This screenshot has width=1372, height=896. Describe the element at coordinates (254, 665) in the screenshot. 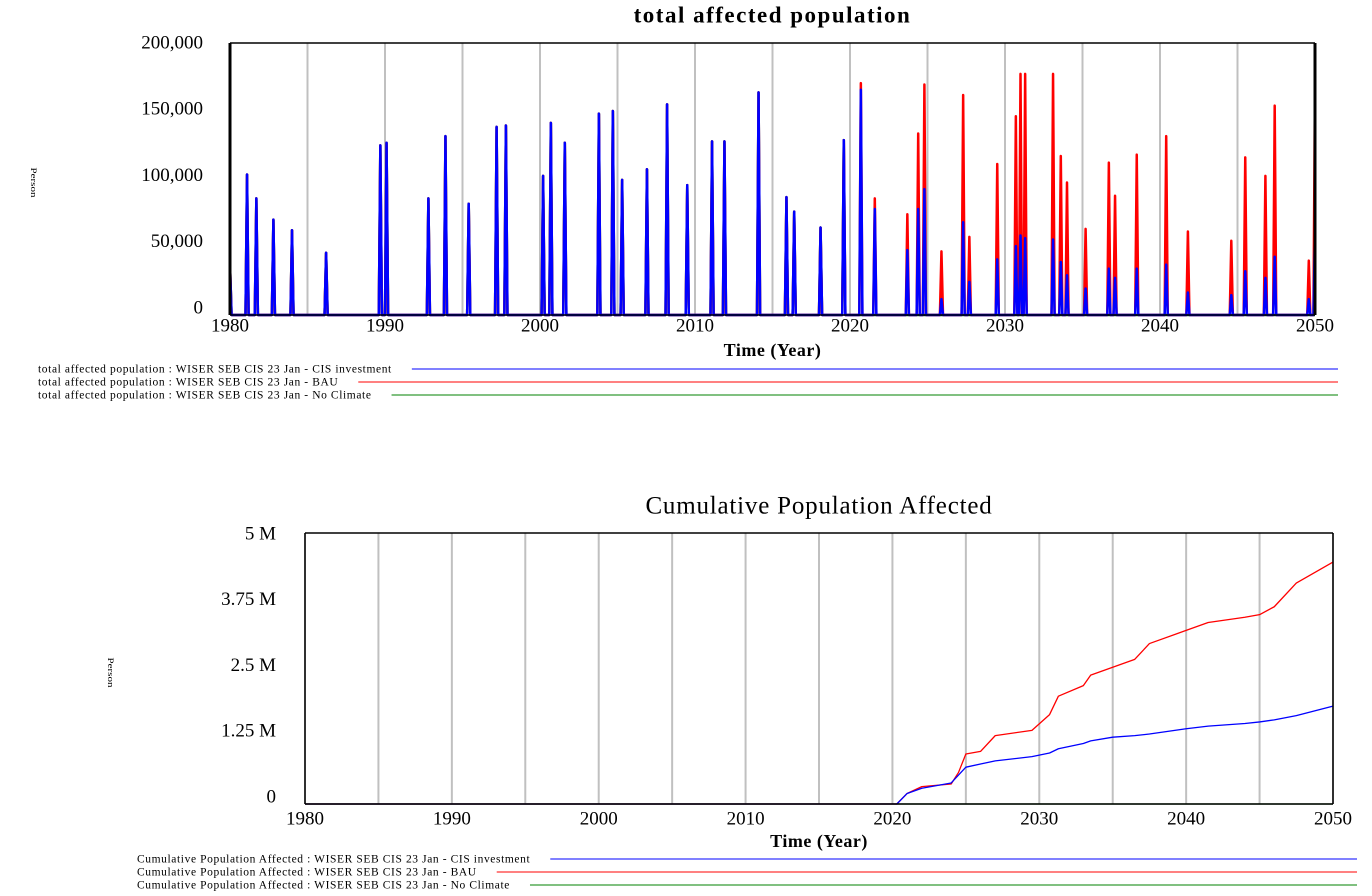

I see `y-tick-label: 2.5 M` at that location.